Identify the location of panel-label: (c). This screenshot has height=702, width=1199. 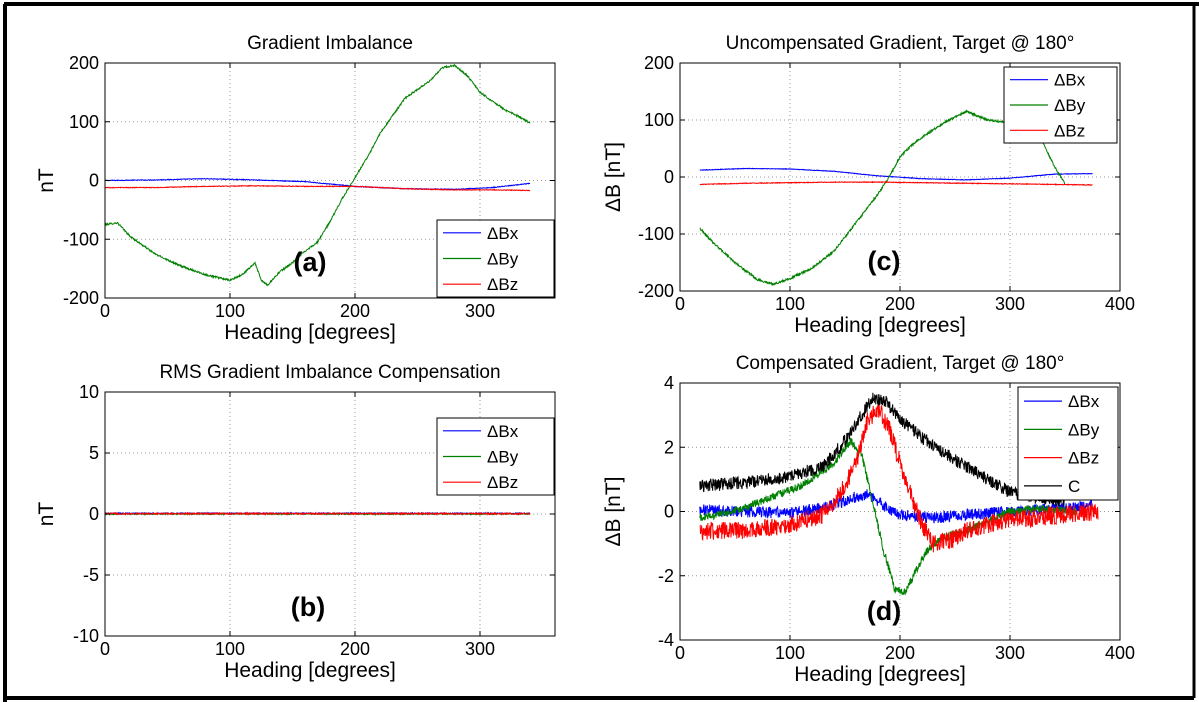
(884, 261).